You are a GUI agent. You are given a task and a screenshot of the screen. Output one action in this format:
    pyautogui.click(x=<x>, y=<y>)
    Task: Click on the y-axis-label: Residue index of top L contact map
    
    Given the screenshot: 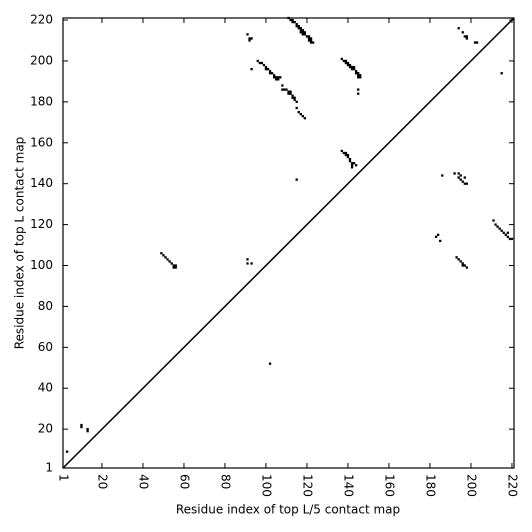 What is the action you would take?
    pyautogui.click(x=20, y=243)
    